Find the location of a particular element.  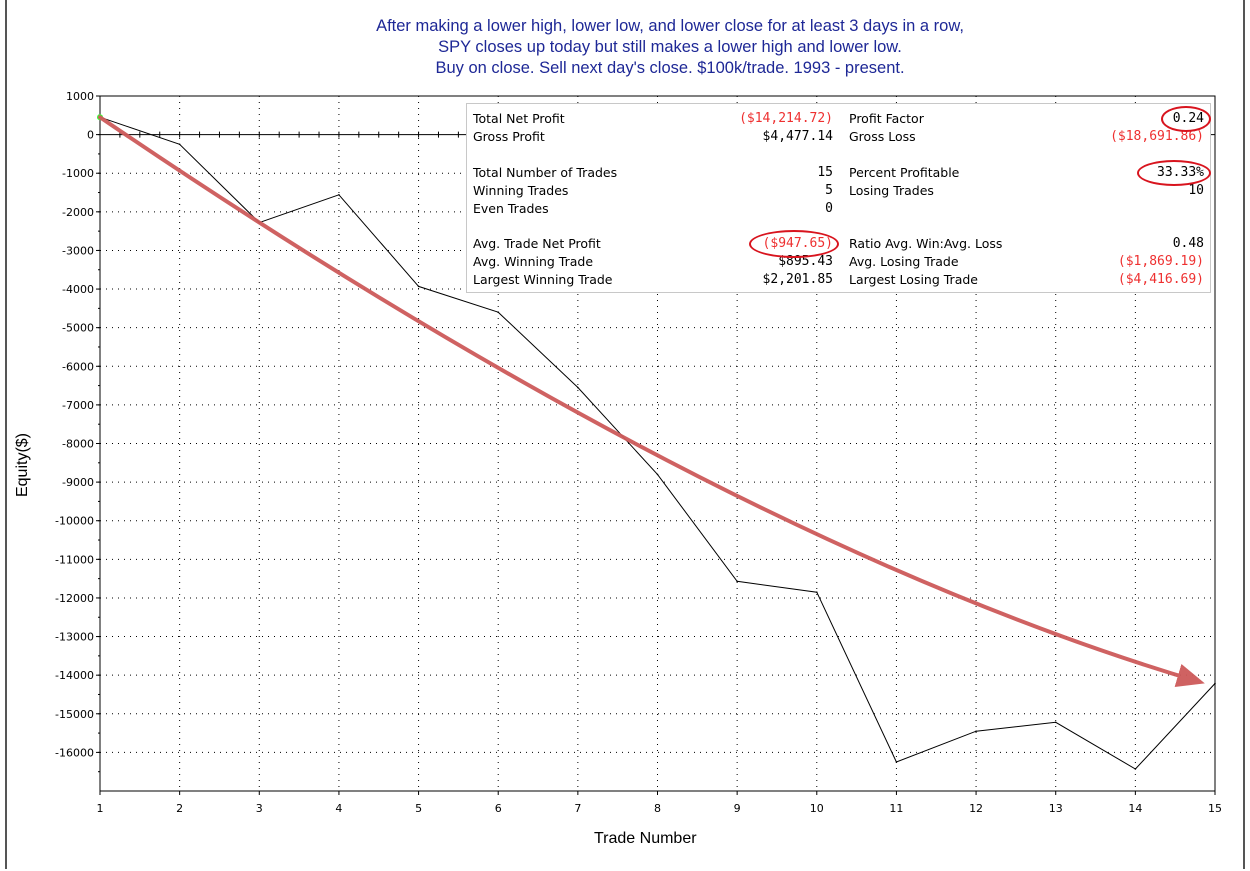

y-tick-label: -11000 is located at coordinates (74, 559).